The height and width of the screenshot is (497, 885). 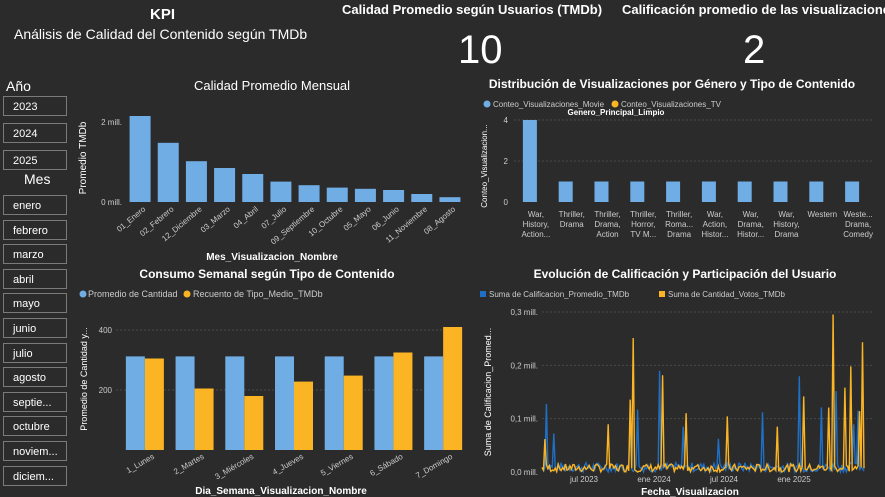 What do you see at coordinates (506, 161) in the screenshot?
I see `y-tick-label: 2` at bounding box center [506, 161].